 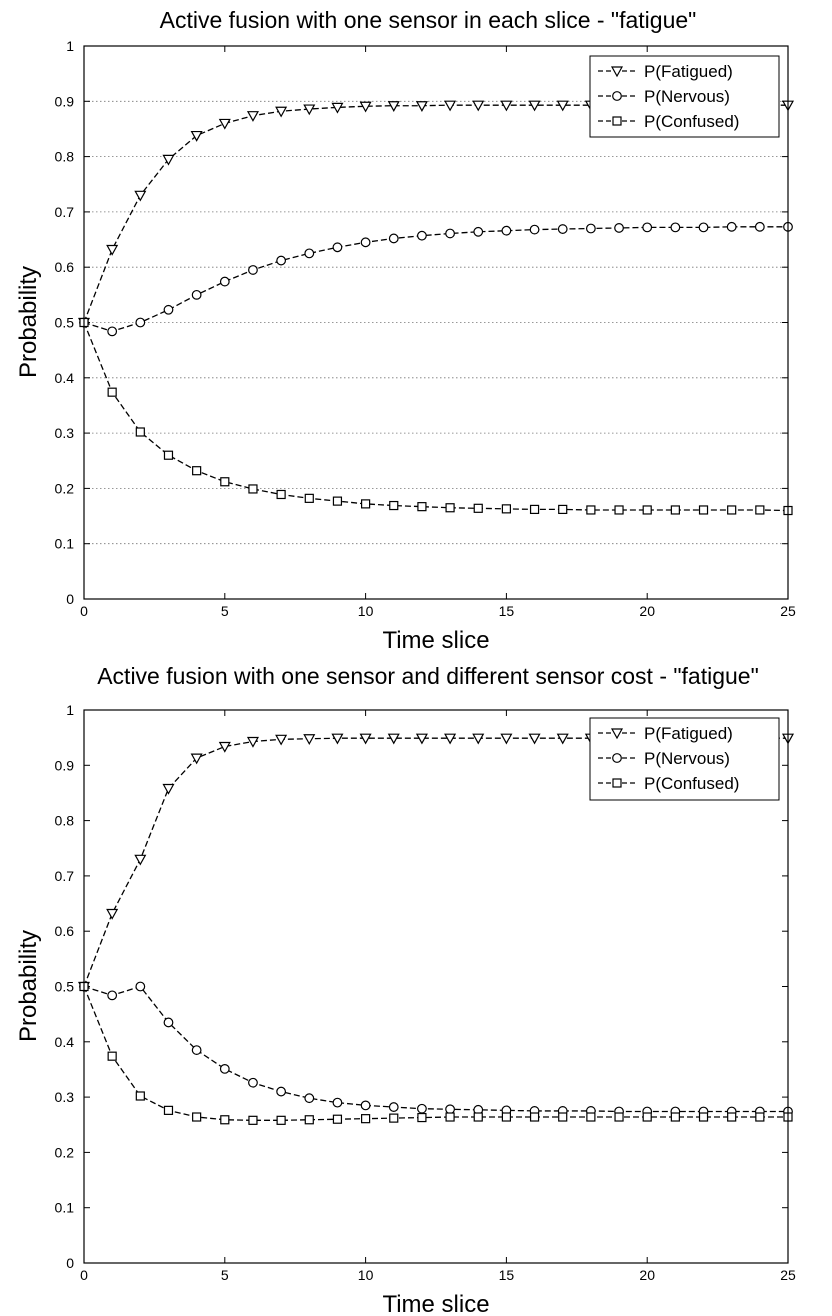 I want to click on legend-label: P(Nervous), so click(x=687, y=96).